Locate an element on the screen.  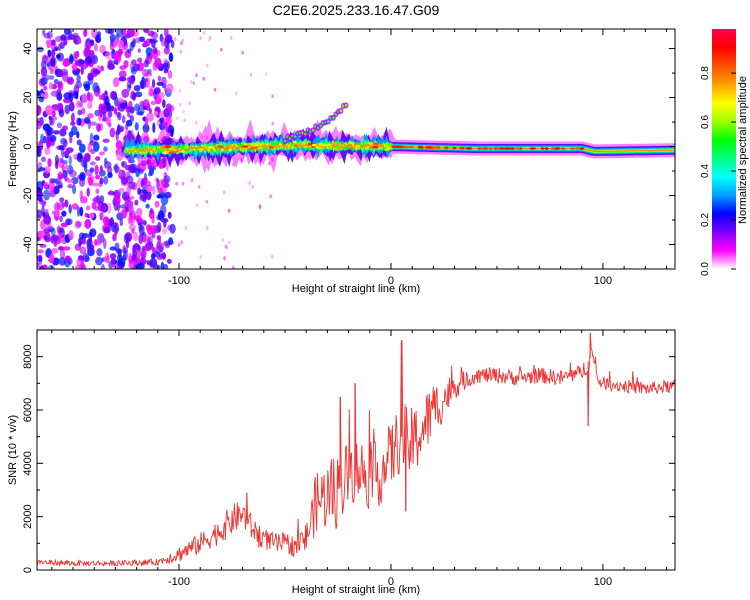
snr-ylabel: SNR (10 * v/v) is located at coordinates (13, 450).